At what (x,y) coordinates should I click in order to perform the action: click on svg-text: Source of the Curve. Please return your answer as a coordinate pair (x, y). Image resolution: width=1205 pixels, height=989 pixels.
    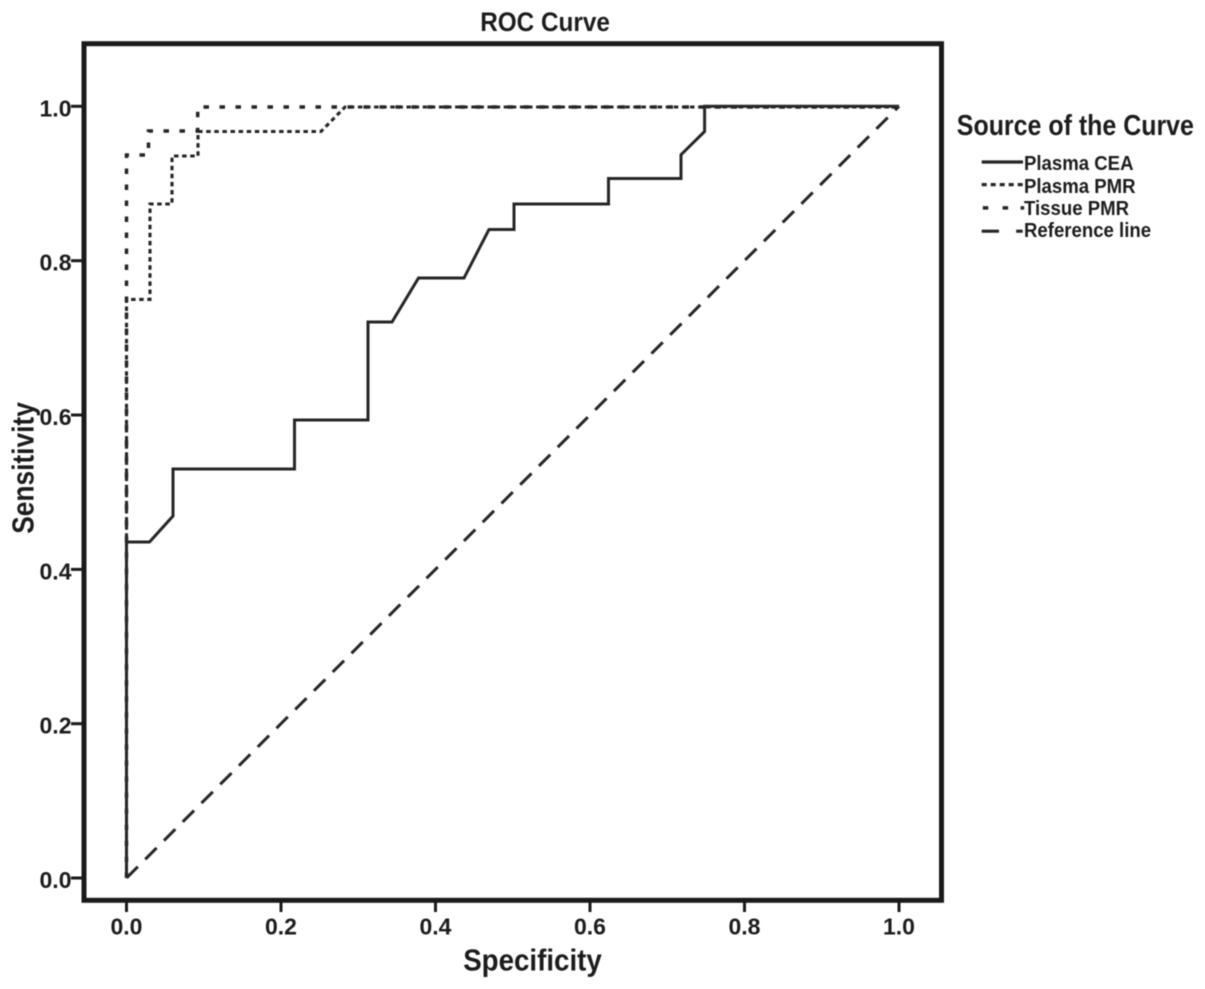
    Looking at the image, I should click on (1075, 125).